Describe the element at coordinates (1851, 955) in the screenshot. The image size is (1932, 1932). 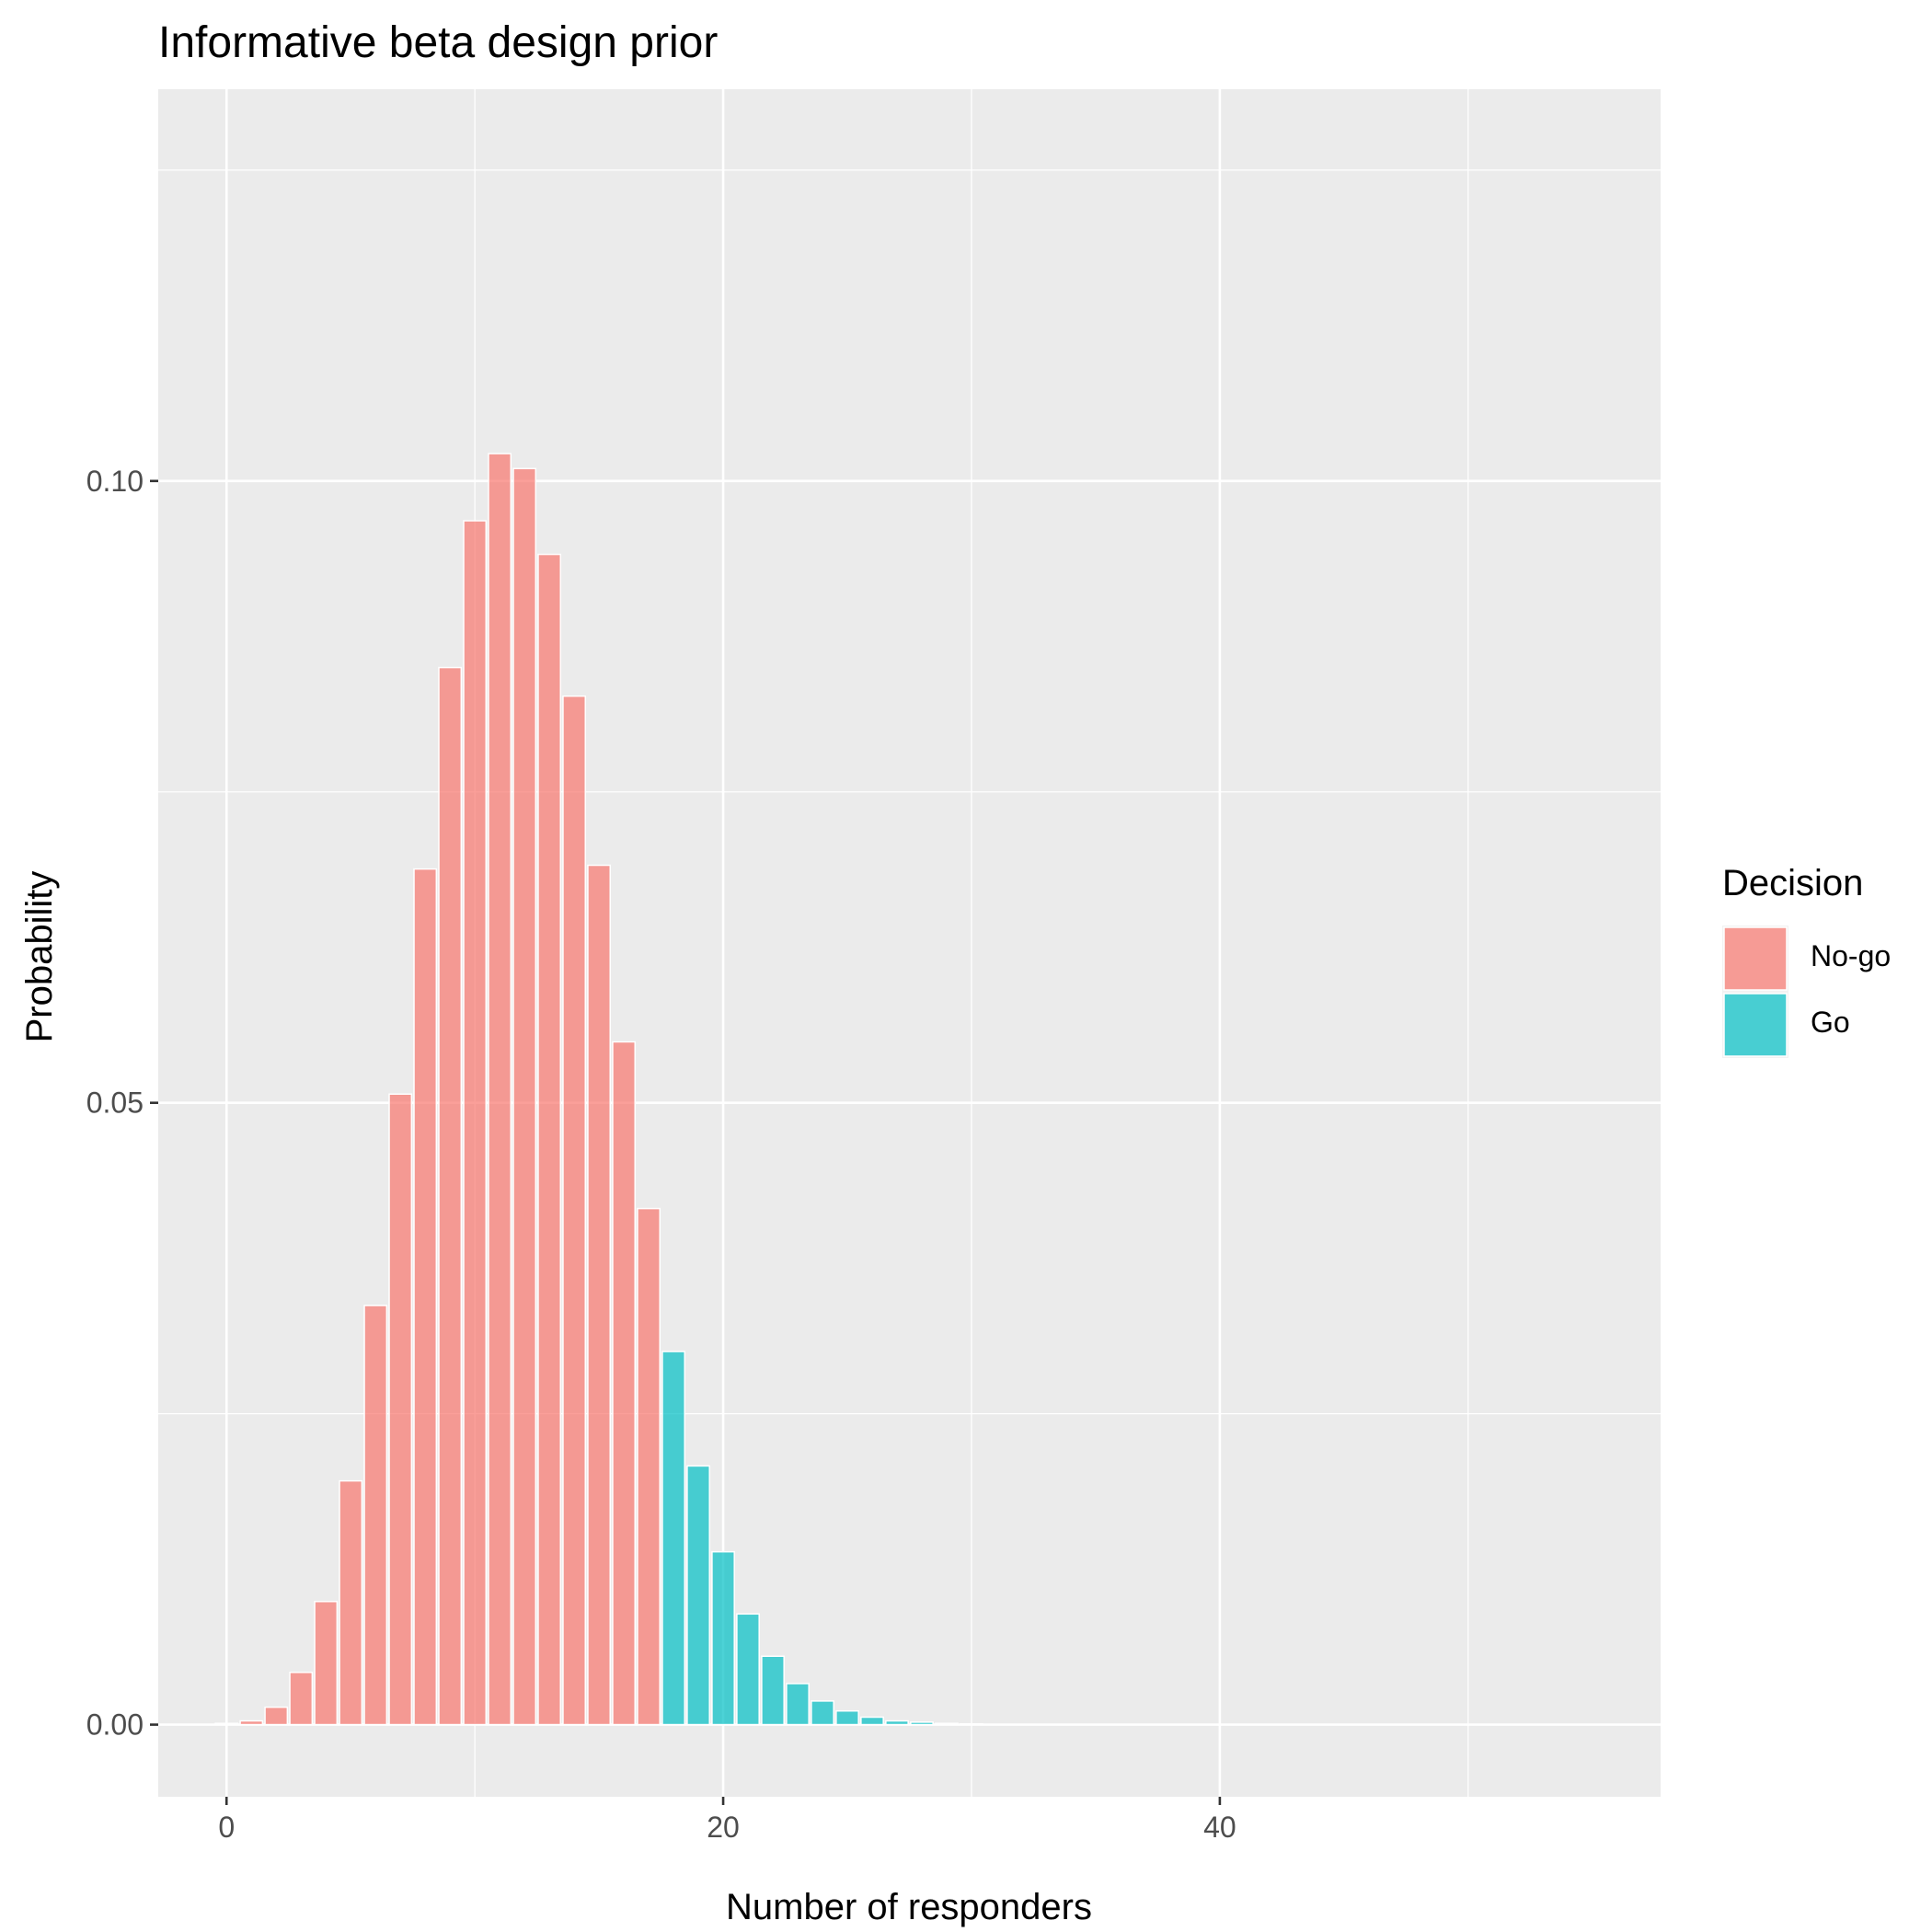
I see `legend-label-no-go: No-go` at that location.